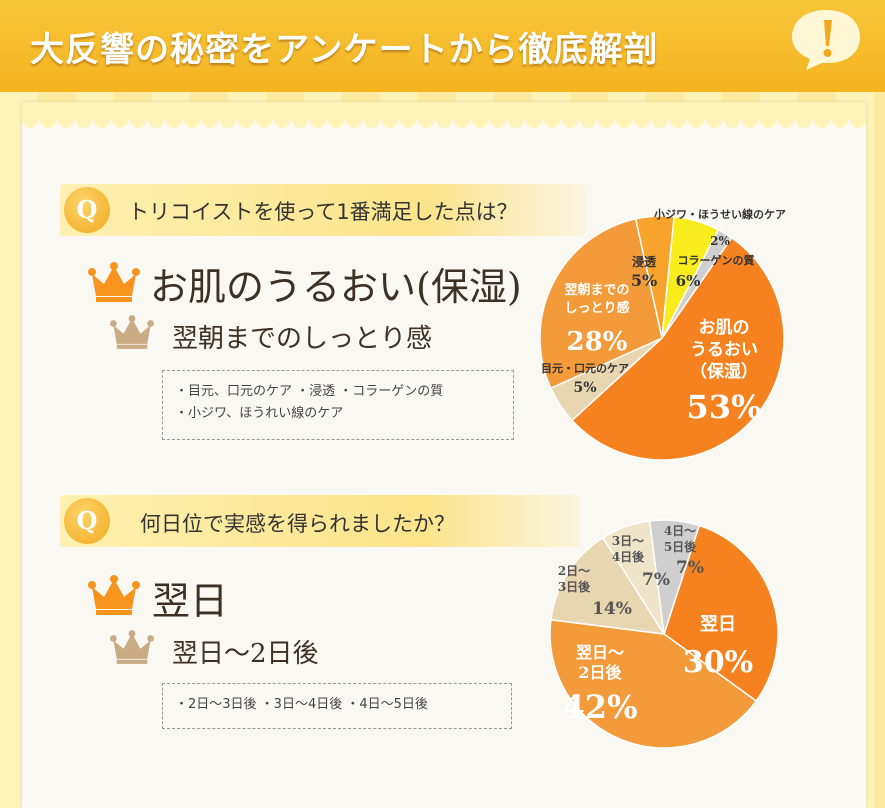 This screenshot has height=808, width=885. Describe the element at coordinates (596, 308) in the screenshot. I see `pie-slice-label: しっとり感` at that location.